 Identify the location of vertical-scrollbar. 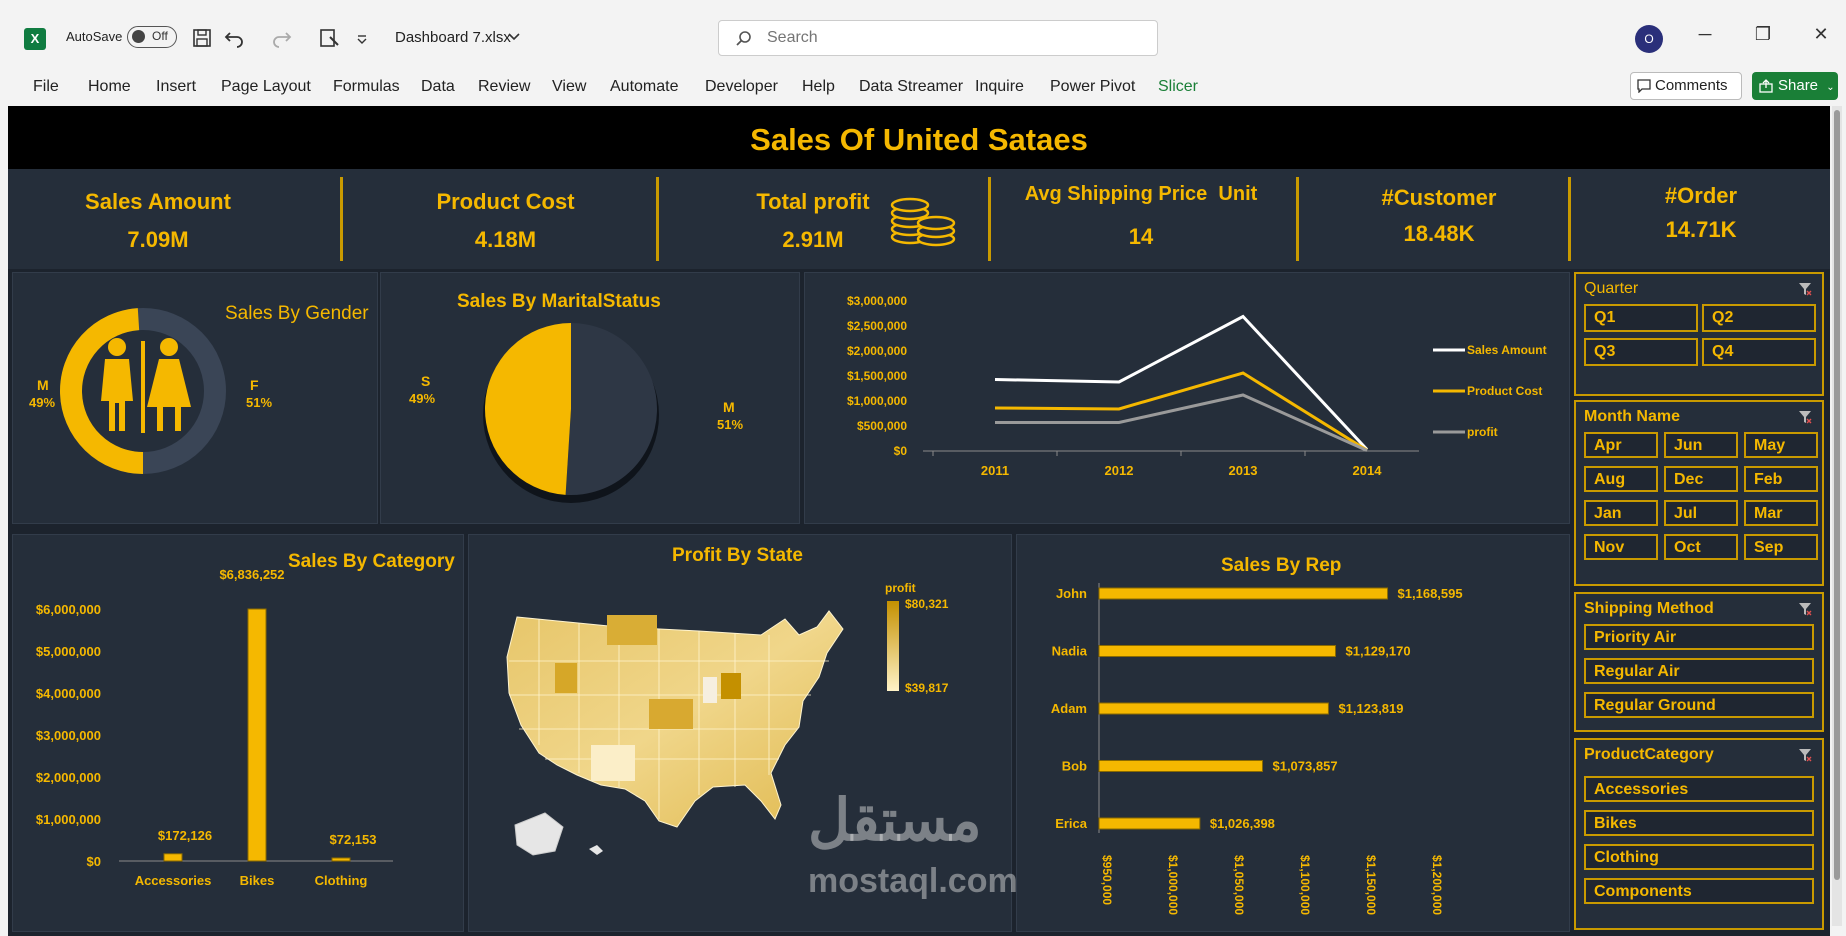
(1837, 516).